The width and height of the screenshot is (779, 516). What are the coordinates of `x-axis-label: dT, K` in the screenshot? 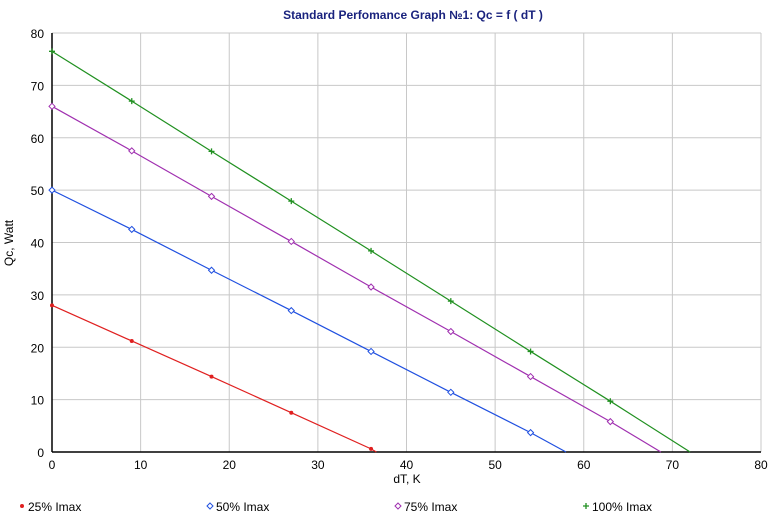 It's located at (406, 479).